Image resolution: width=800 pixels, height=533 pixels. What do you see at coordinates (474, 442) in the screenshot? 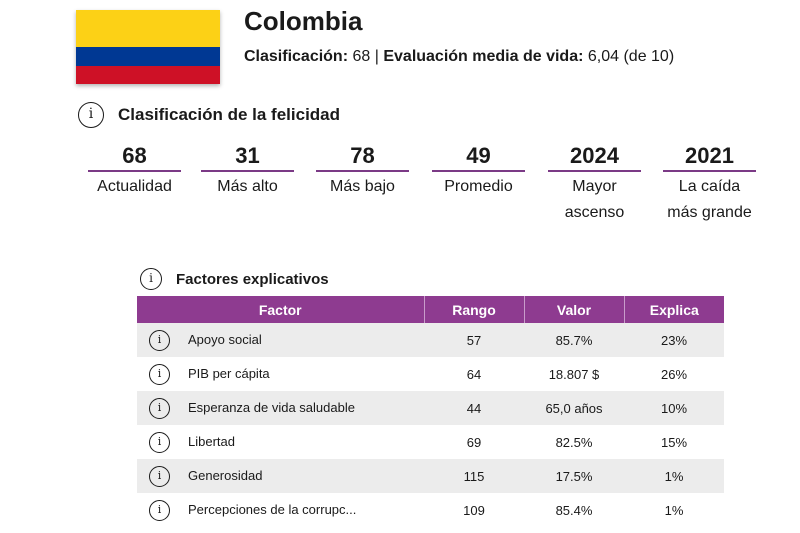
I see `rank-cell: 69` at bounding box center [474, 442].